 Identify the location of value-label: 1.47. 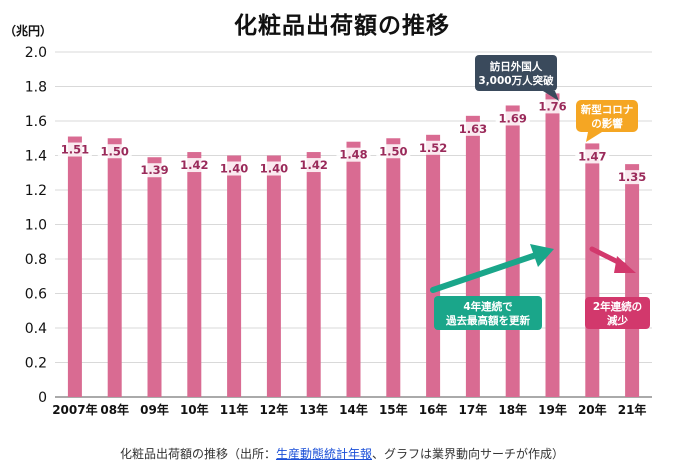
(592, 156).